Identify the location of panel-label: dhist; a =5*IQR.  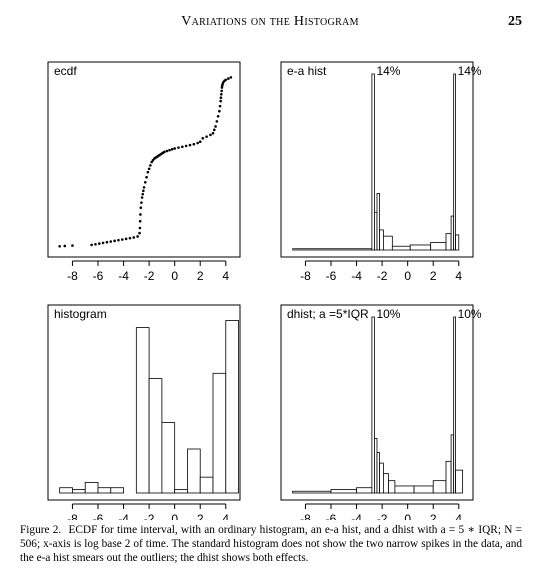
(328, 314).